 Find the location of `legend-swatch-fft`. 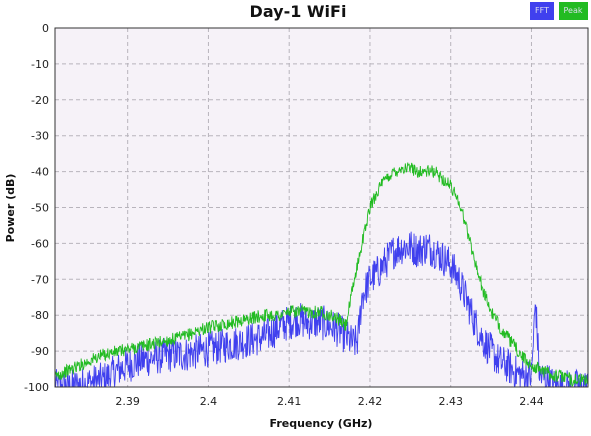

legend-swatch-fft is located at coordinates (542, 11).